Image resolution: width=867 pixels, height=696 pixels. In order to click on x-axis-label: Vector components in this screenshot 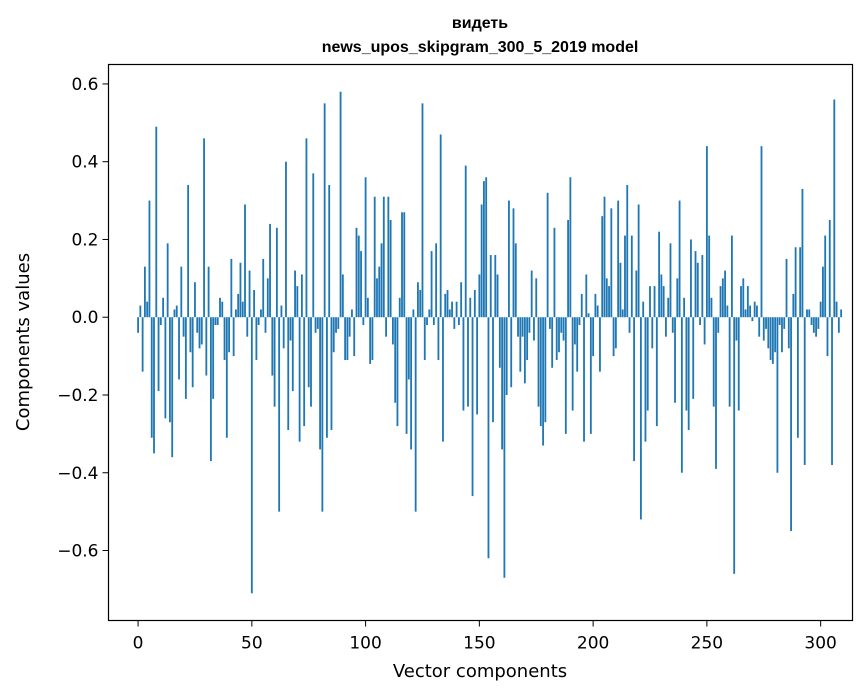, I will do `click(480, 671)`.